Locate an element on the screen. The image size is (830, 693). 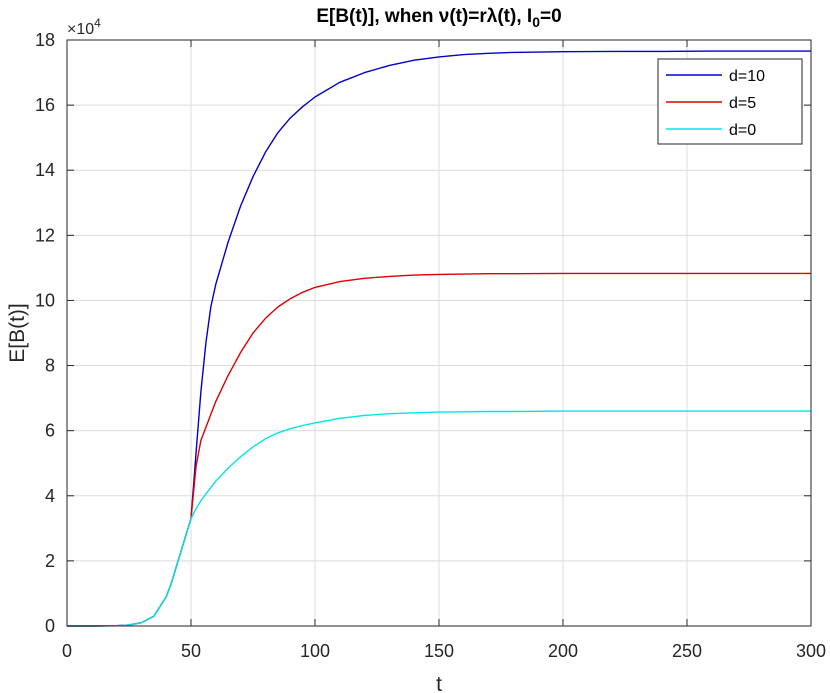
legend-label: d=0 is located at coordinates (742, 130).